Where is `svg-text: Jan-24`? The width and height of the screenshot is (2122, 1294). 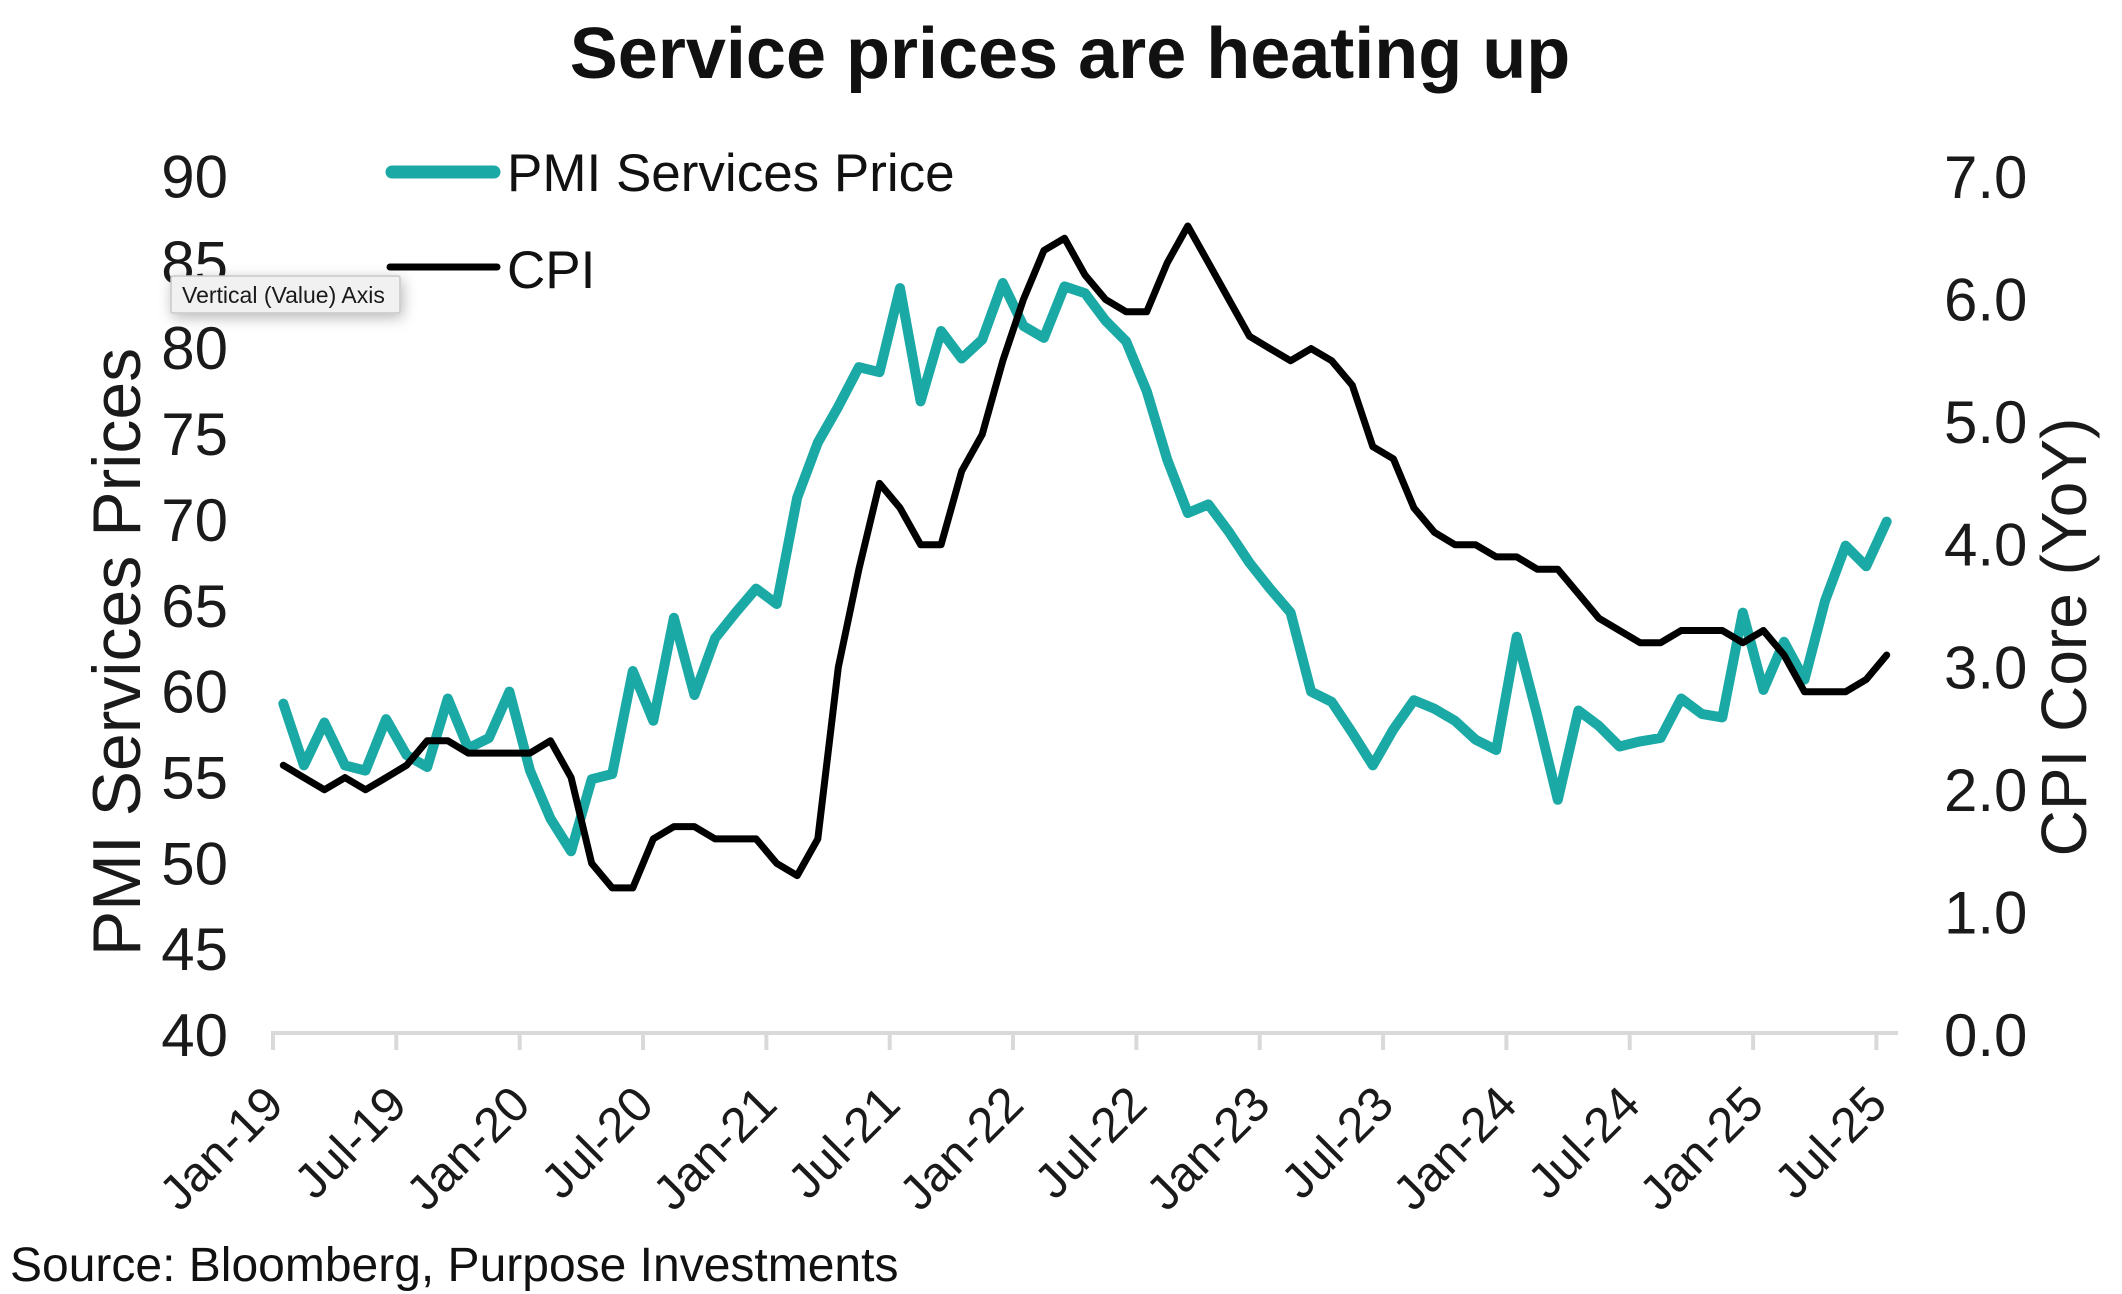
svg-text: Jan-24 is located at coordinates (1455, 1149).